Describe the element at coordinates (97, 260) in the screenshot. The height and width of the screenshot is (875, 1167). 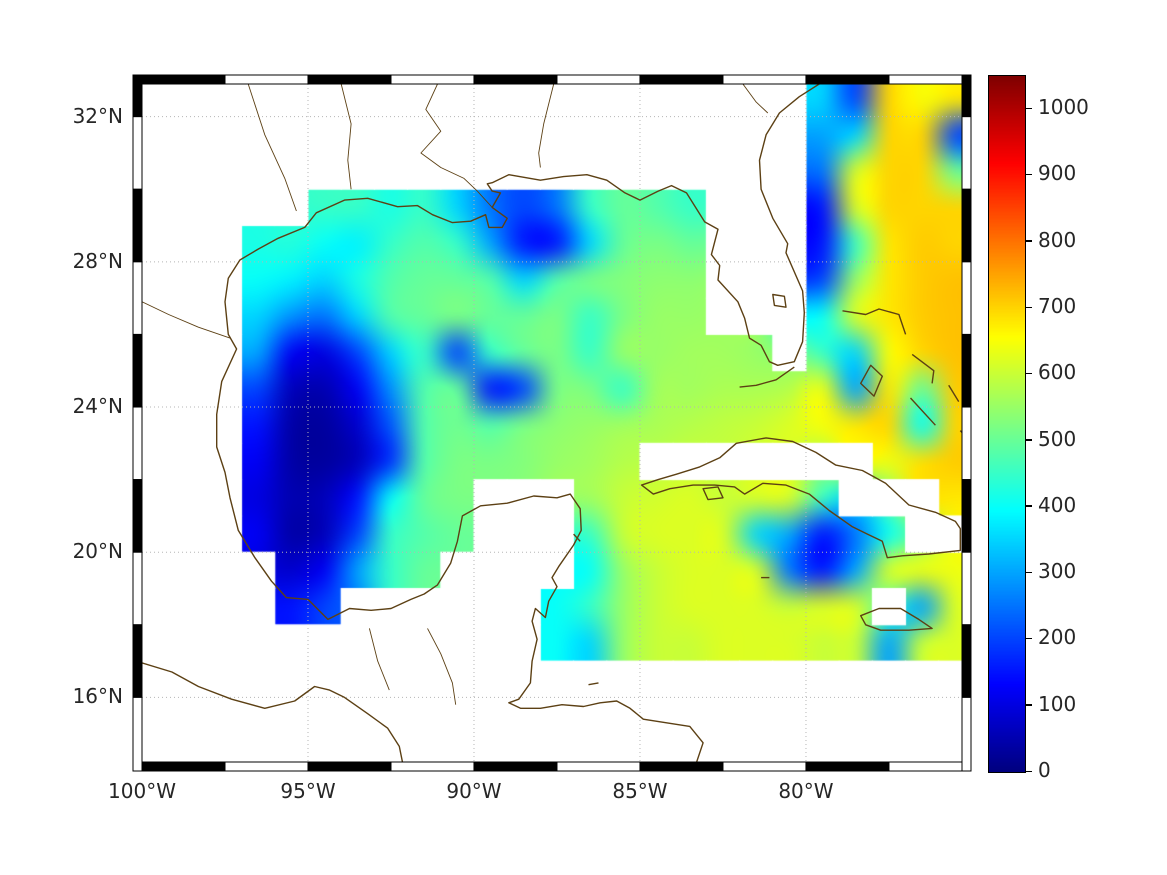
I see `lat-tick-label: 28°N` at that location.